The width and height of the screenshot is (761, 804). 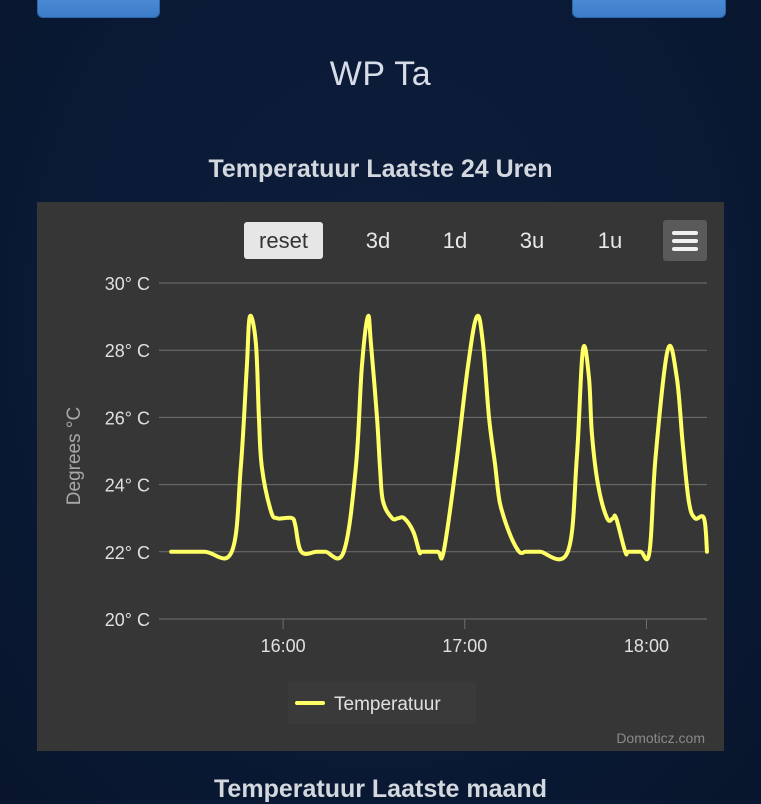 What do you see at coordinates (380, 169) in the screenshot?
I see `chart-title: Temperatuur Laatste 24 Uren` at bounding box center [380, 169].